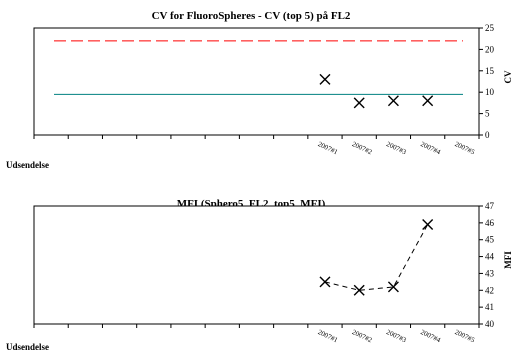 The height and width of the screenshot is (352, 517). I want to click on mfi-y-tick-label: 46, so click(490, 223).